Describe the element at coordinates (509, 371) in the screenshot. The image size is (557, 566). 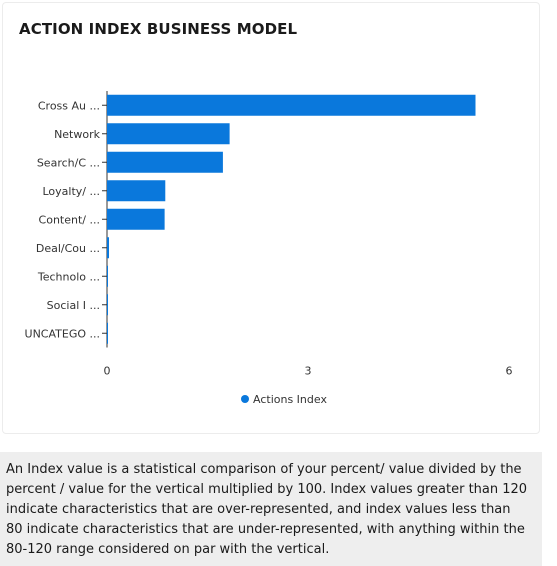
I see `x-tick-label: 6` at that location.